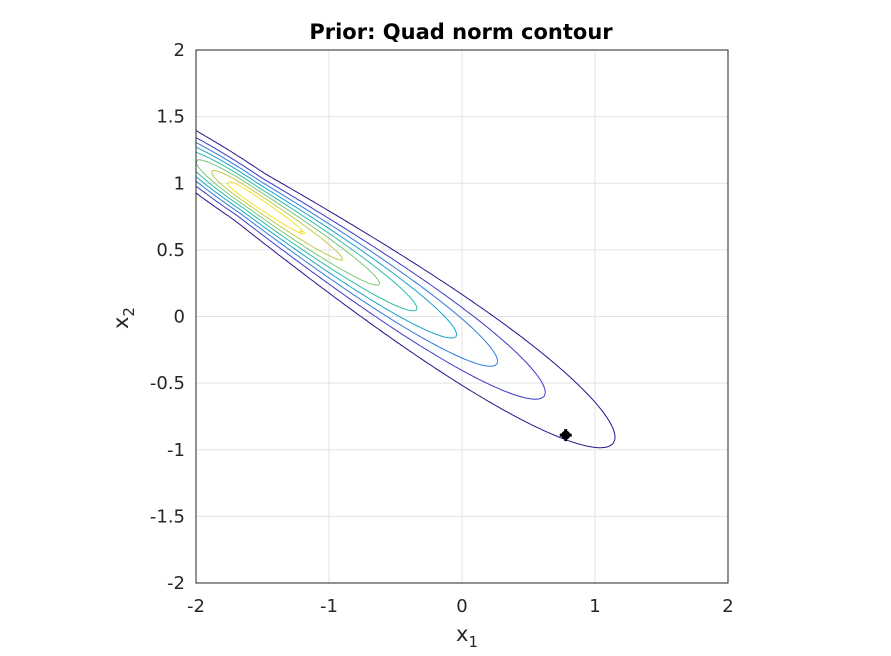  I want to click on y-tick-label: -1, so click(176, 450).